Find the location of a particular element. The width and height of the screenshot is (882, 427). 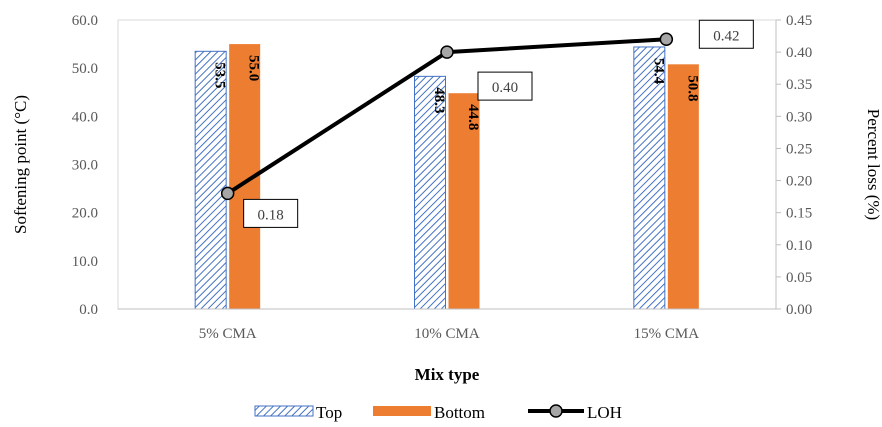

y-tick-label: 10.0 is located at coordinates (85, 262).